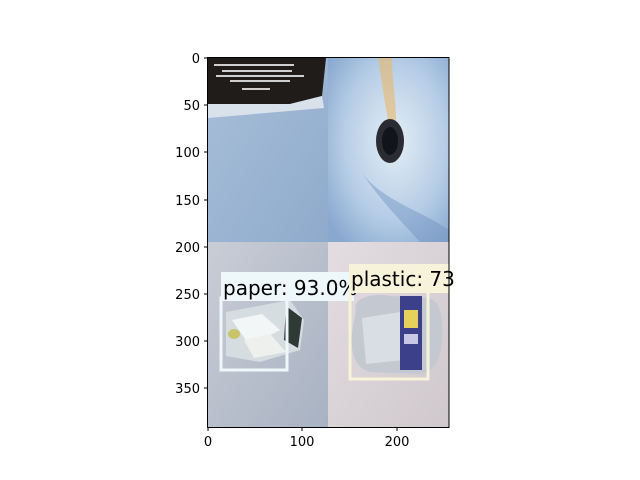 This screenshot has width=640, height=480. I want to click on detection-label-bg-plastic, so click(399, 278).